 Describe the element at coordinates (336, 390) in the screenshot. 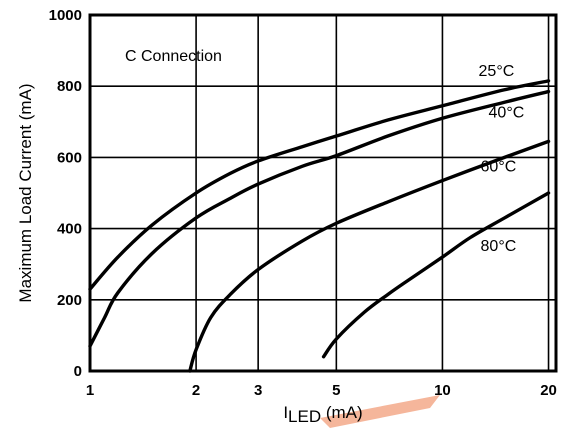

I see `x-tick-label: 5` at that location.